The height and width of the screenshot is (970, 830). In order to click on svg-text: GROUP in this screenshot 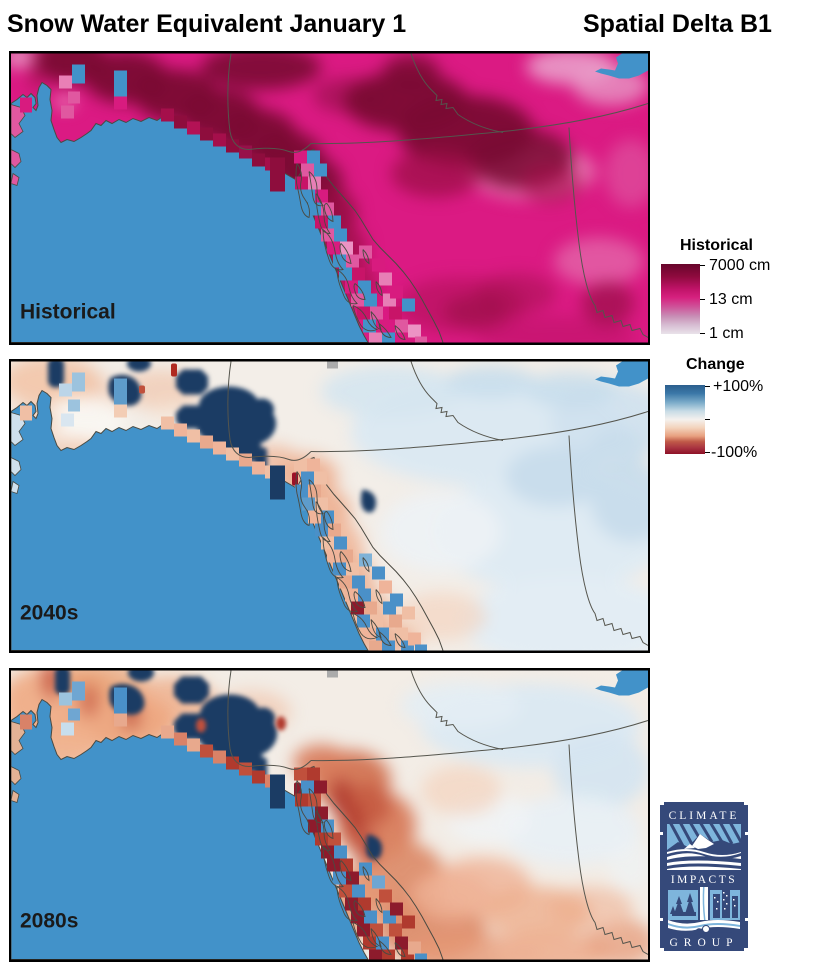, I will do `click(704, 943)`.